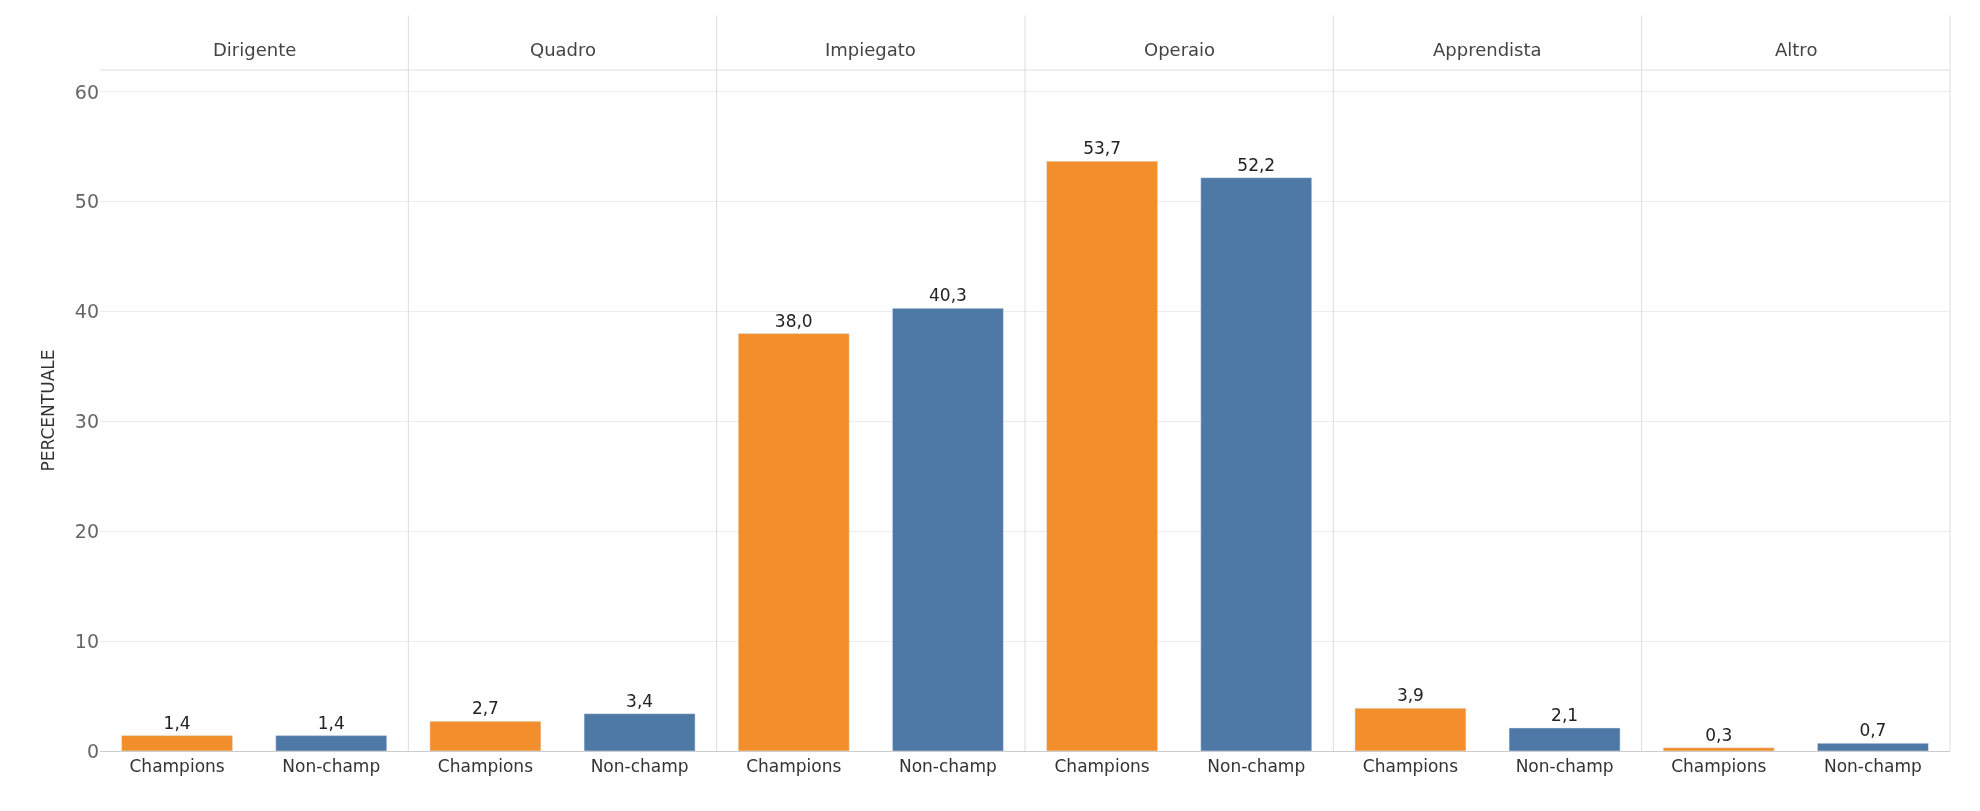 Image resolution: width=1980 pixels, height=811 pixels. What do you see at coordinates (86, 91) in the screenshot?
I see `y-tick-label: 60` at bounding box center [86, 91].